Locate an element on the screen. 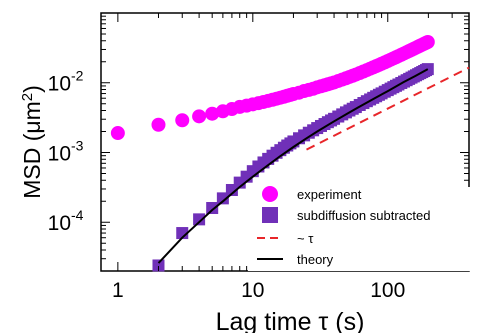  legend-marker-experiment is located at coordinates (270, 194).